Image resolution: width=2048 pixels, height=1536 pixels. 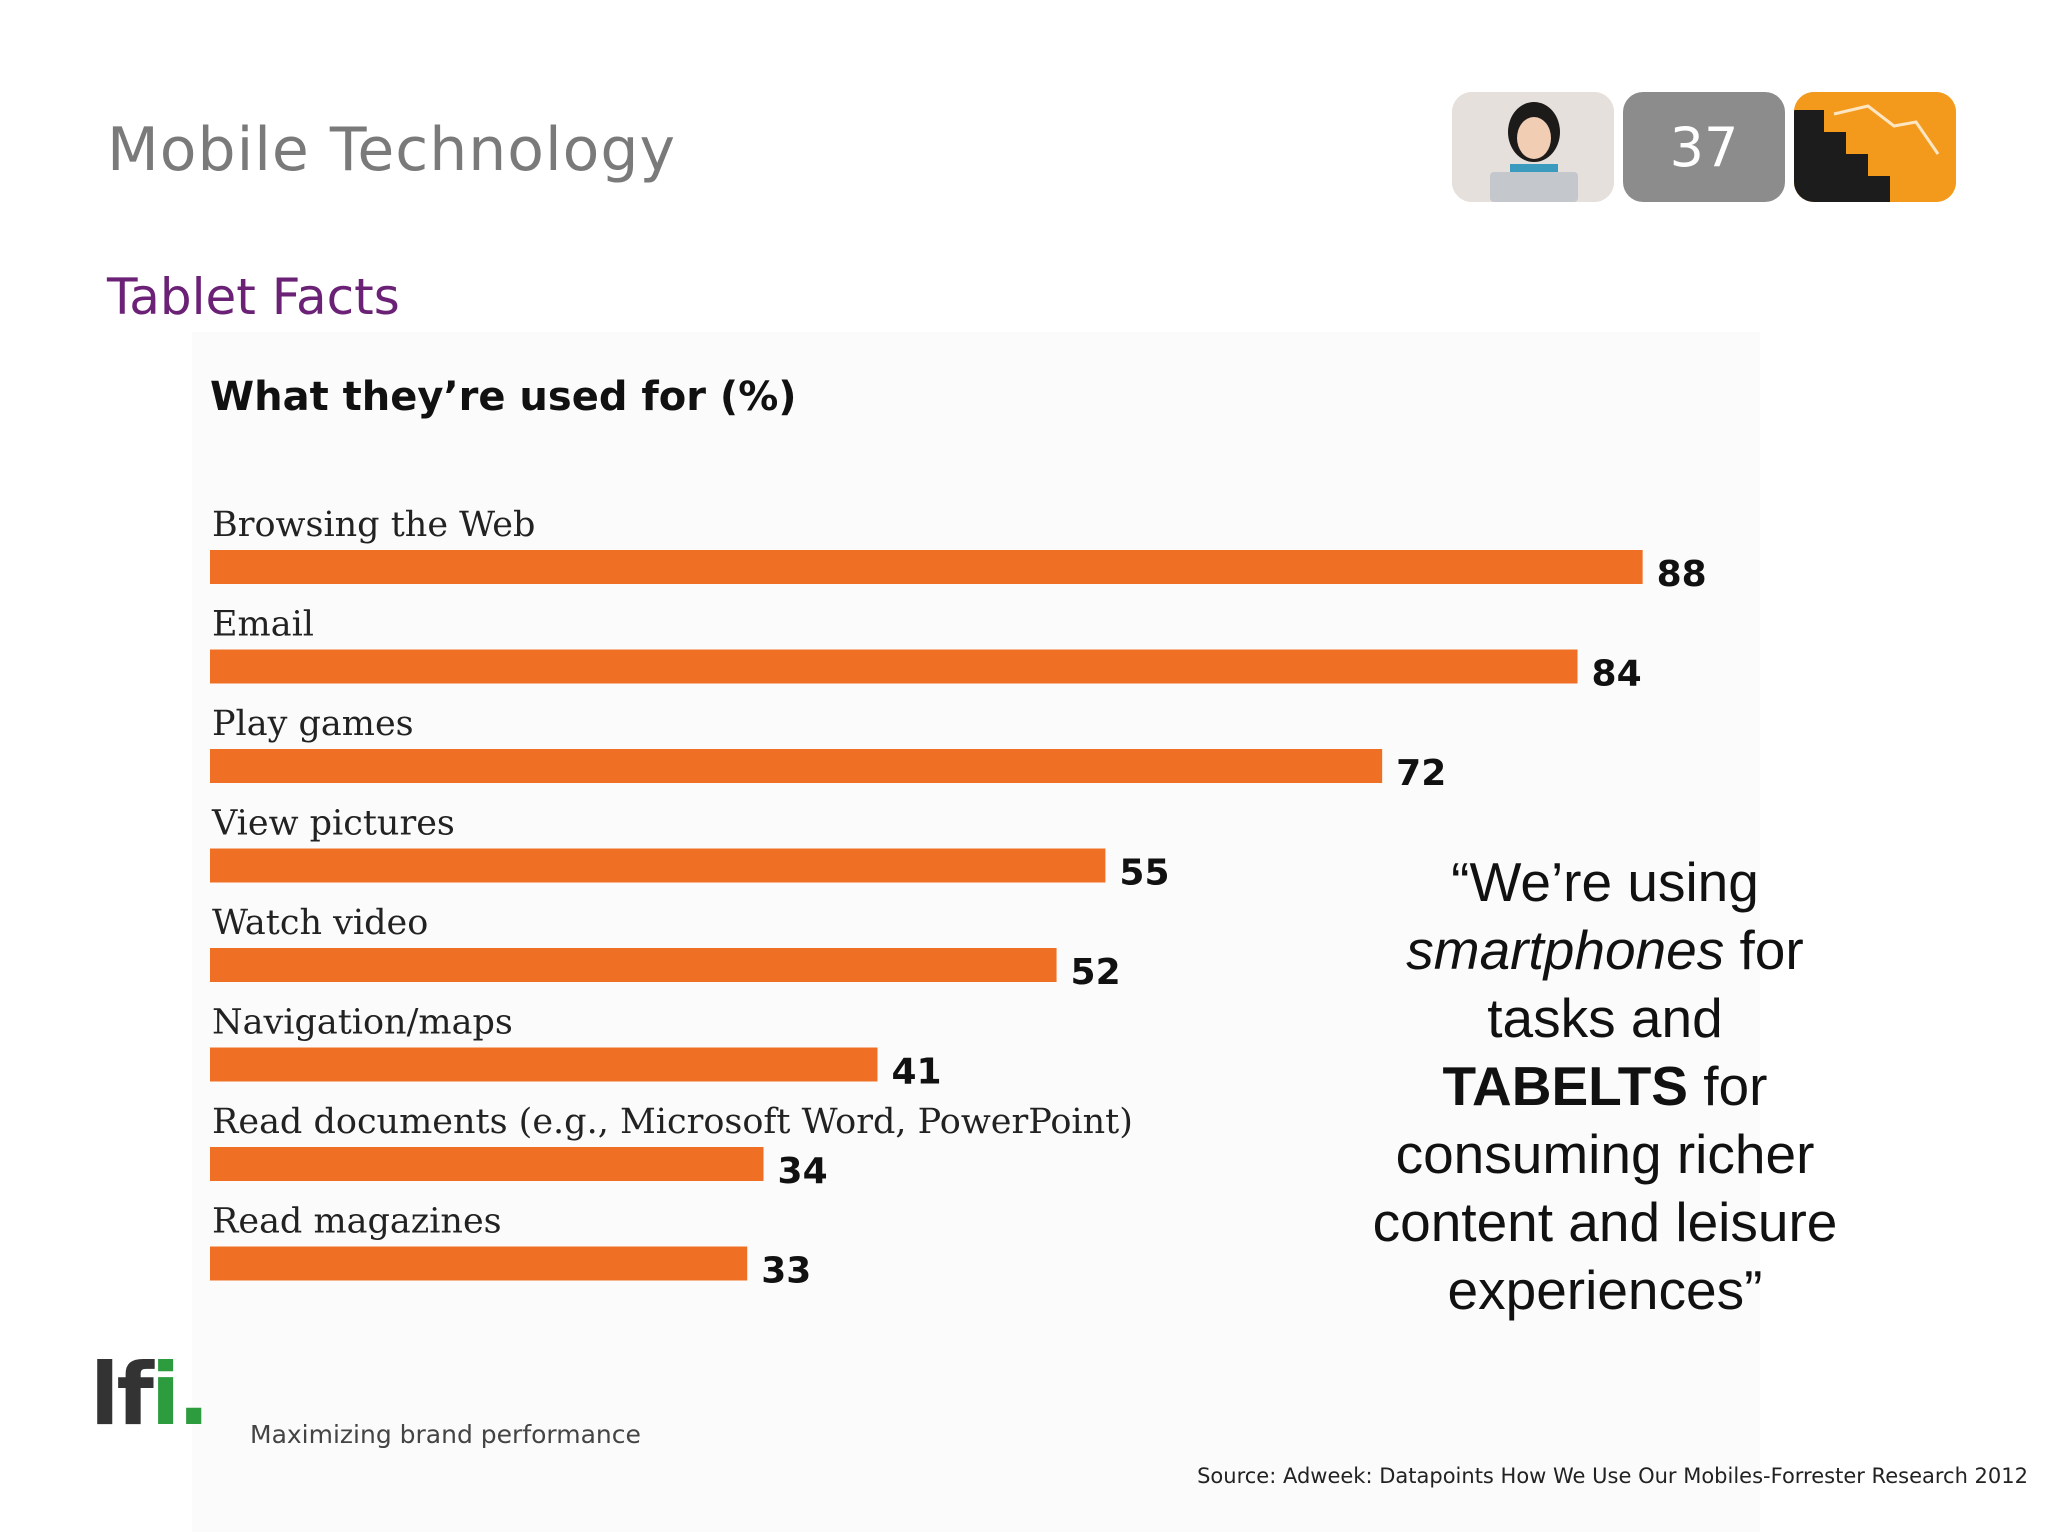 What do you see at coordinates (1421, 773) in the screenshot?
I see `value-label: 72` at bounding box center [1421, 773].